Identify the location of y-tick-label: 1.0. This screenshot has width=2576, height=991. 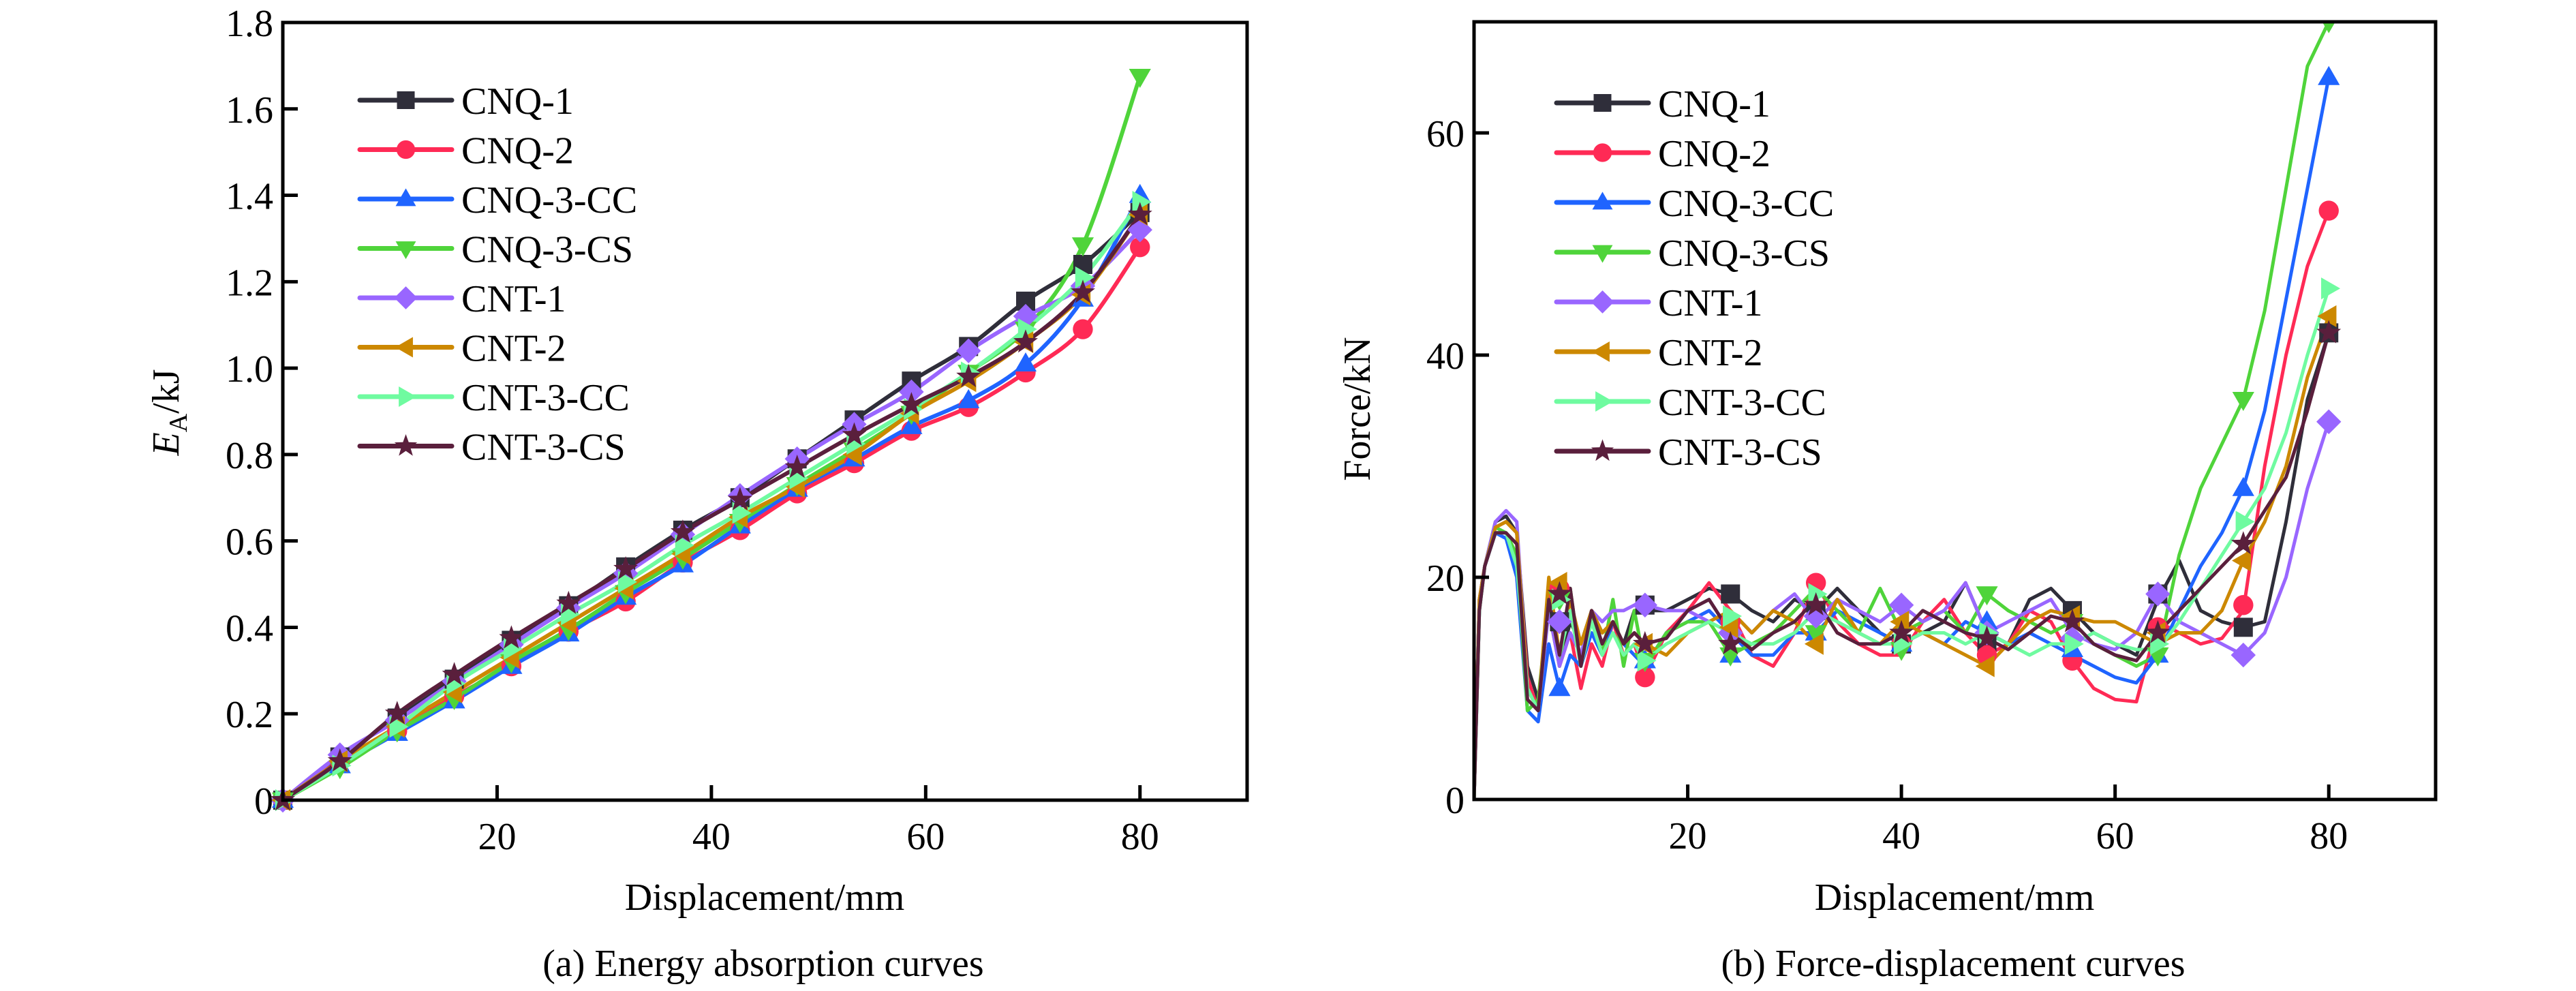
(249, 370).